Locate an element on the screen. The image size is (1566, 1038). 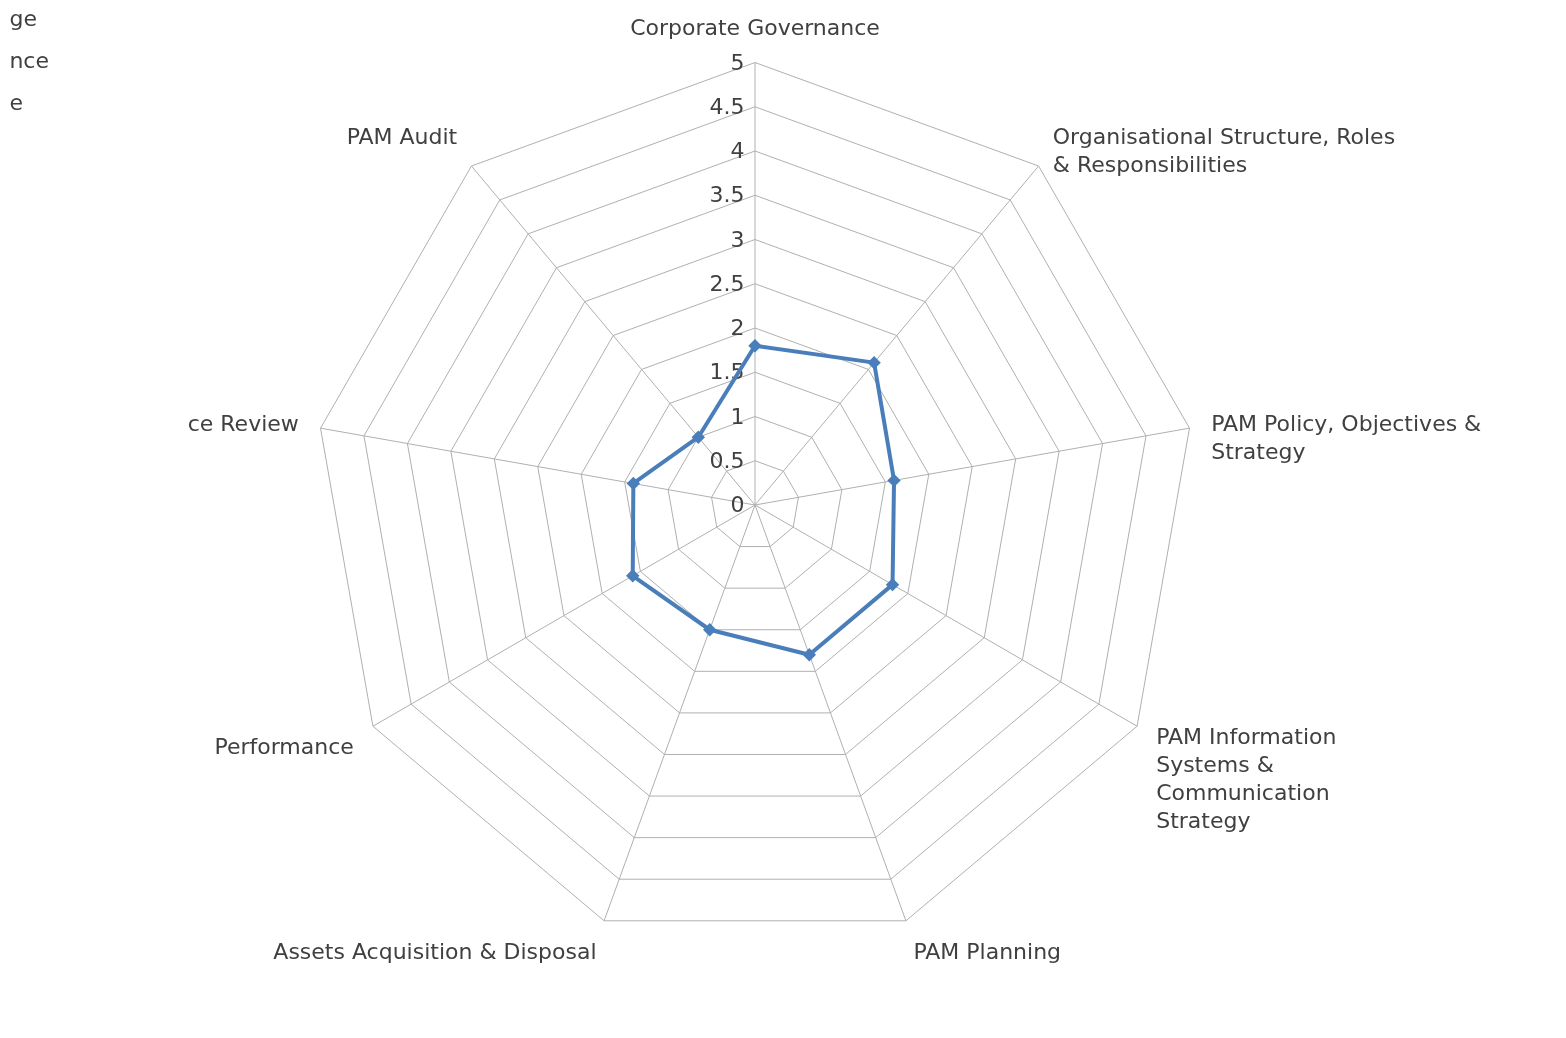
spoke-label: PAM Planning is located at coordinates (987, 951).